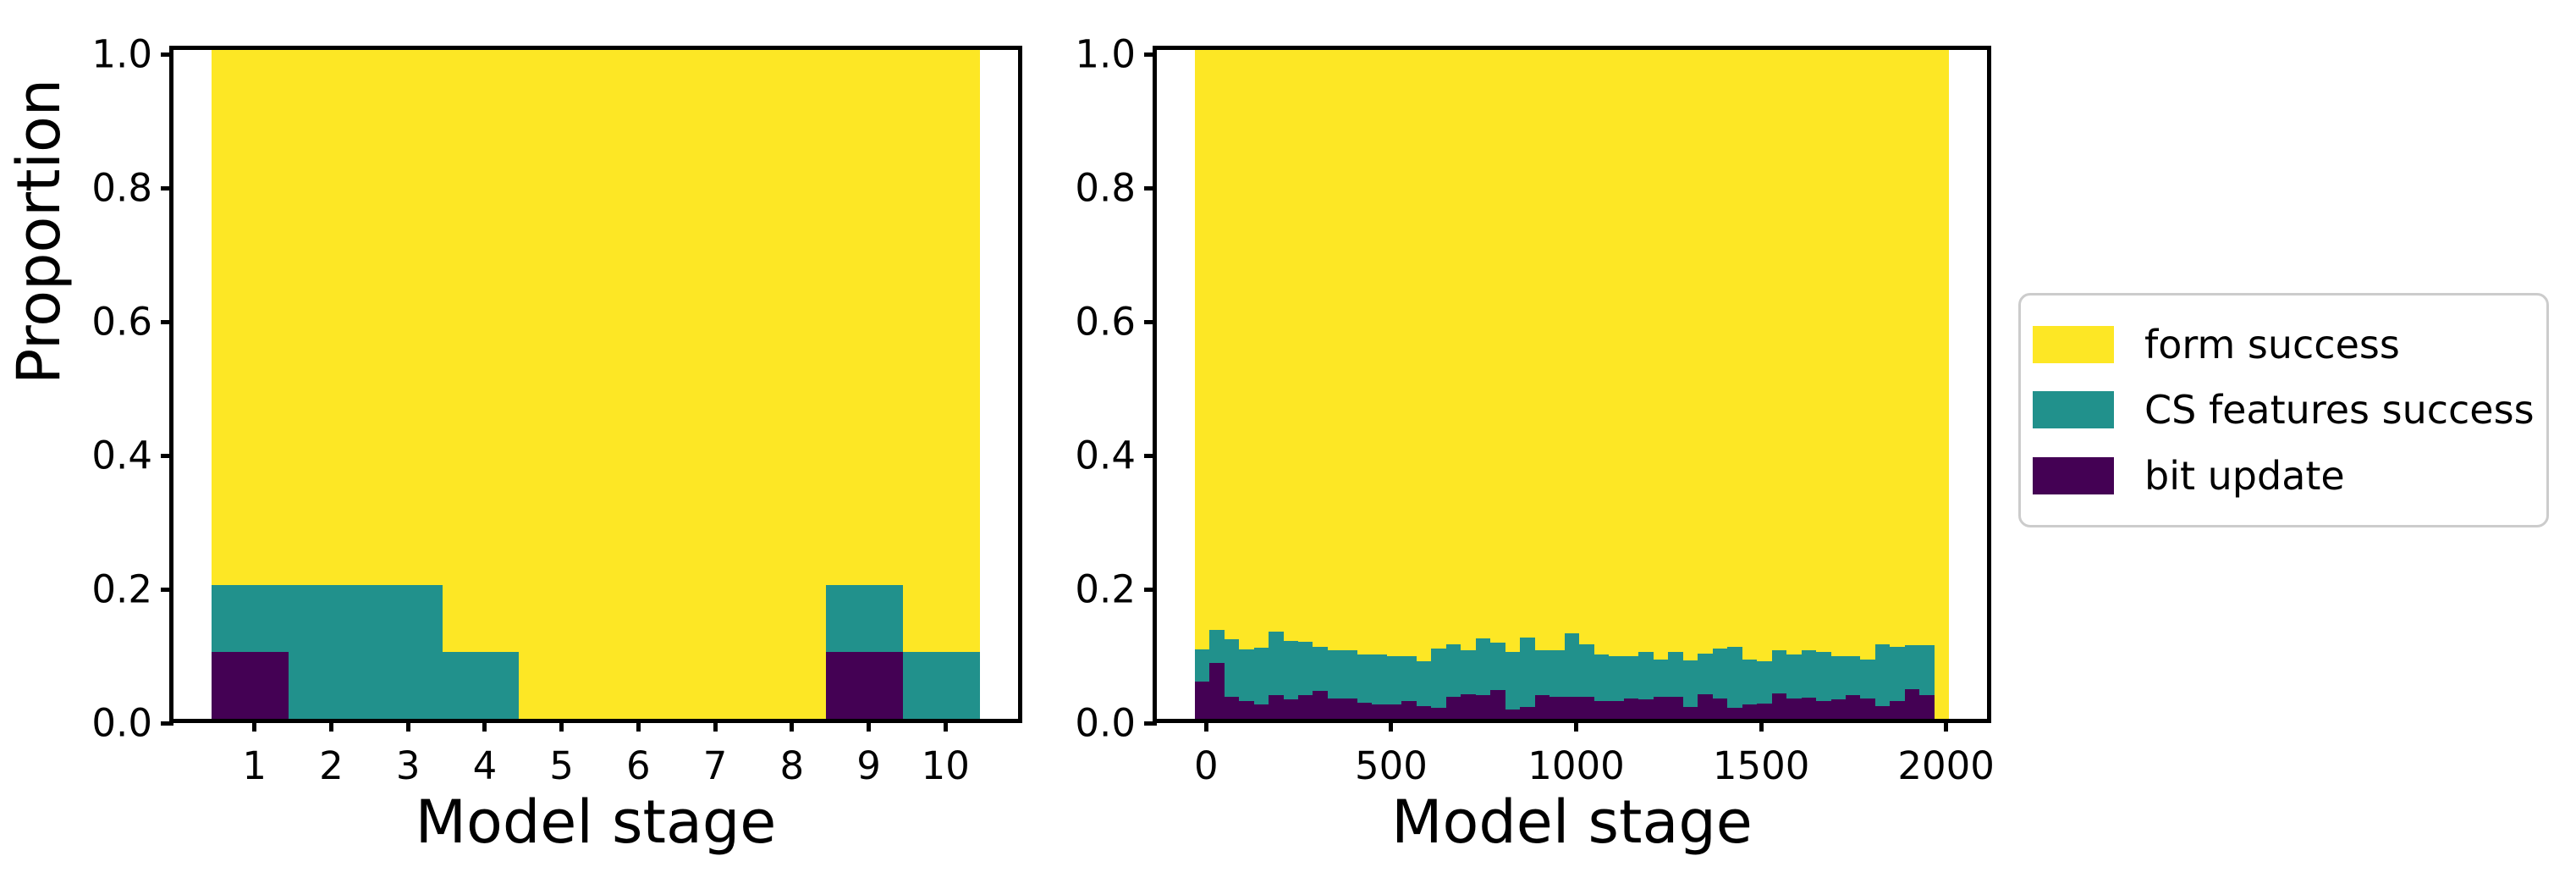 The width and height of the screenshot is (2576, 878). What do you see at coordinates (1391, 766) in the screenshot?
I see `x-tick-label: 500` at bounding box center [1391, 766].